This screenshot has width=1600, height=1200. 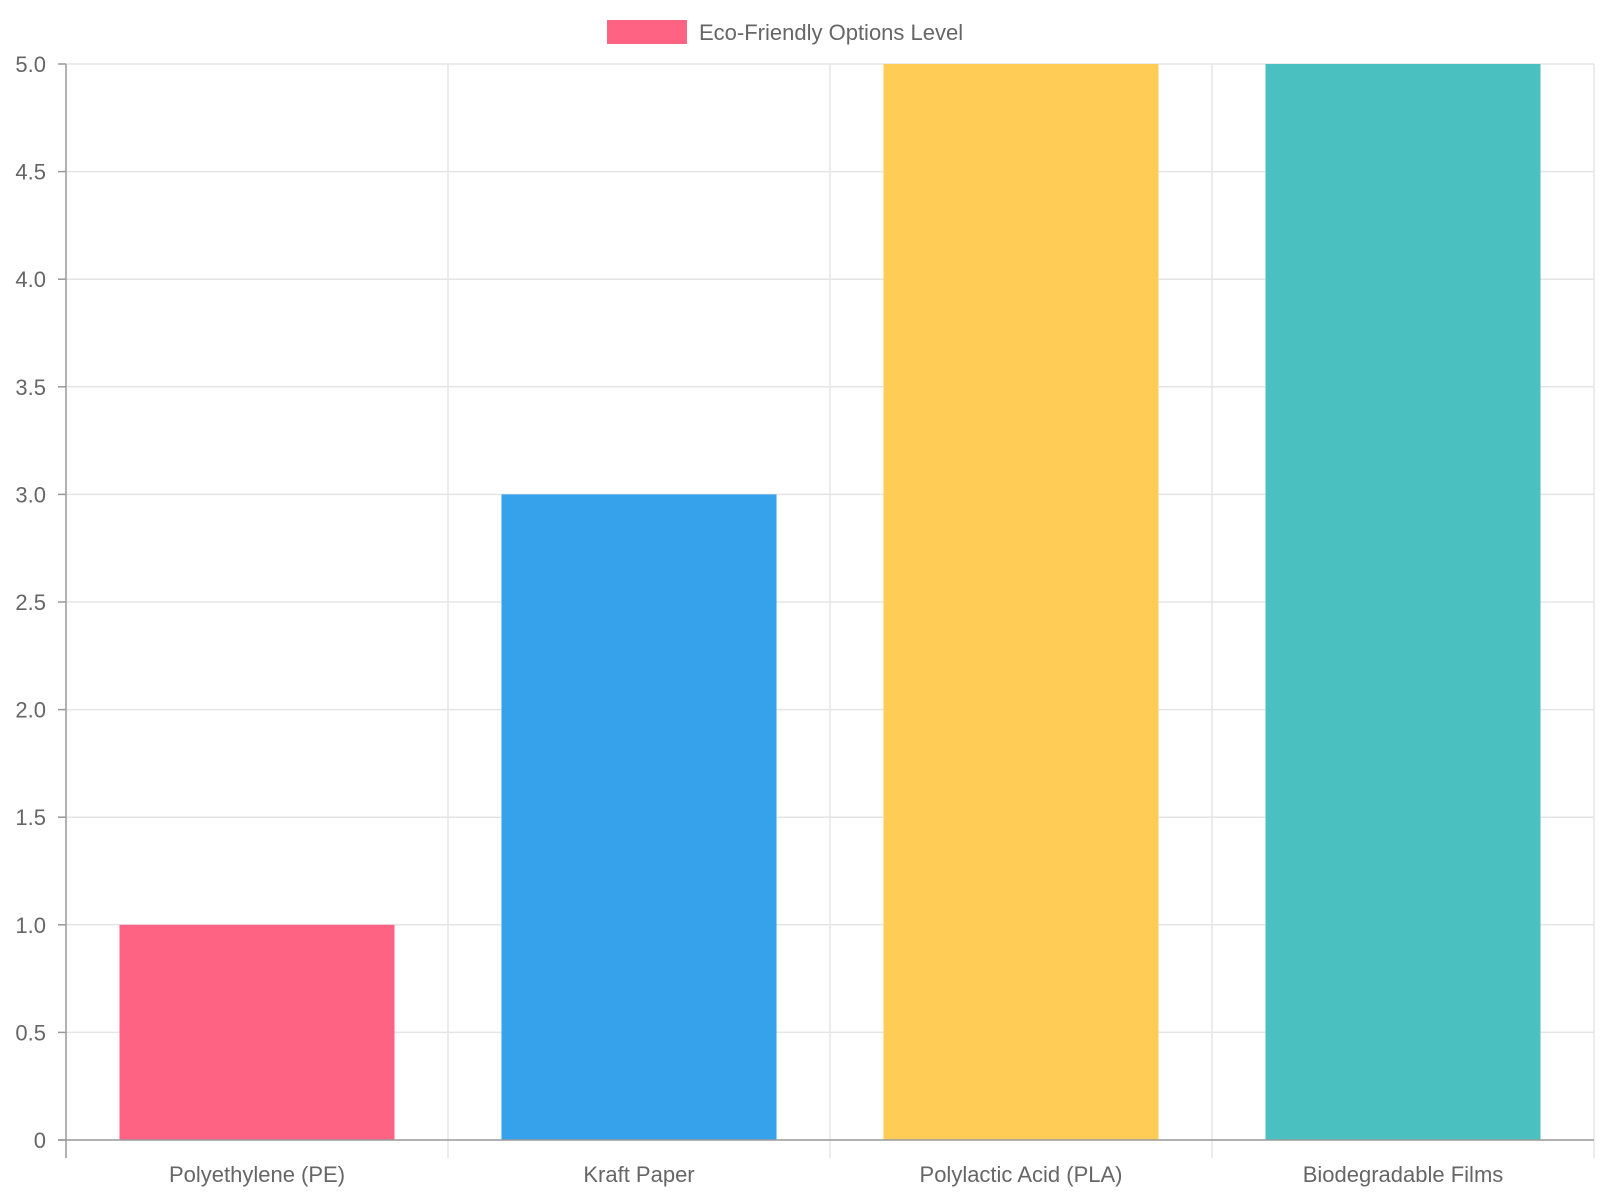 What do you see at coordinates (1021, 1174) in the screenshot?
I see `x-category-label: Polylactic Acid (PLA)` at bounding box center [1021, 1174].